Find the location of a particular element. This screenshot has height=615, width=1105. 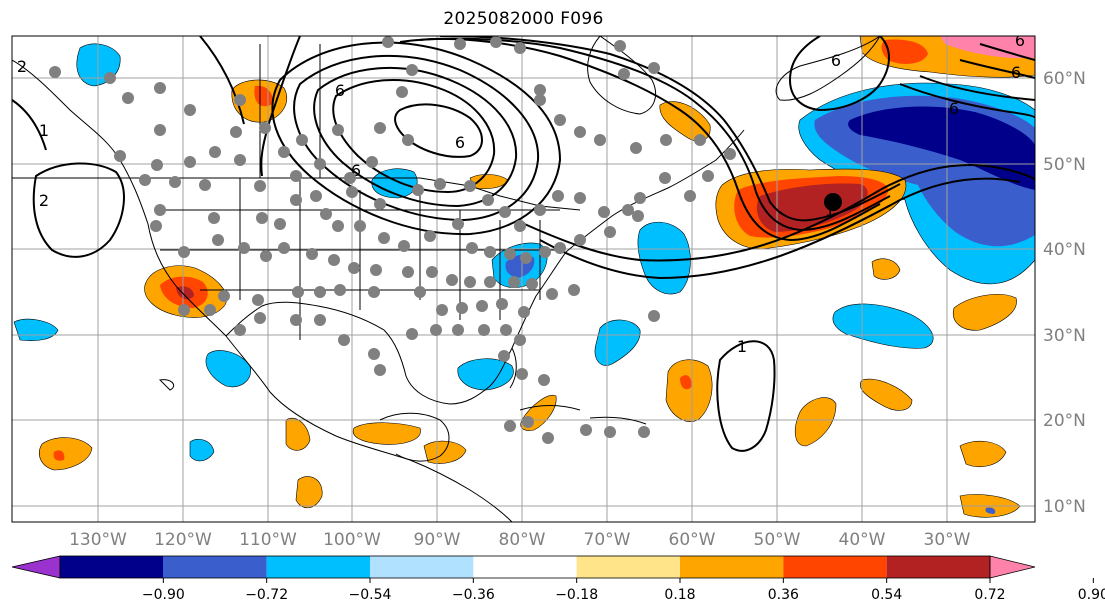

neg-anomaly-pacific is located at coordinates (36, 329).